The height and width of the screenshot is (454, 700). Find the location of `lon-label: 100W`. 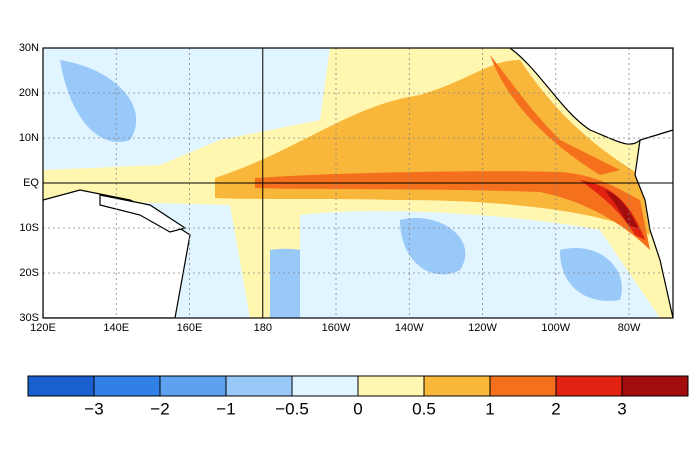

lon-label: 100W is located at coordinates (555, 328).